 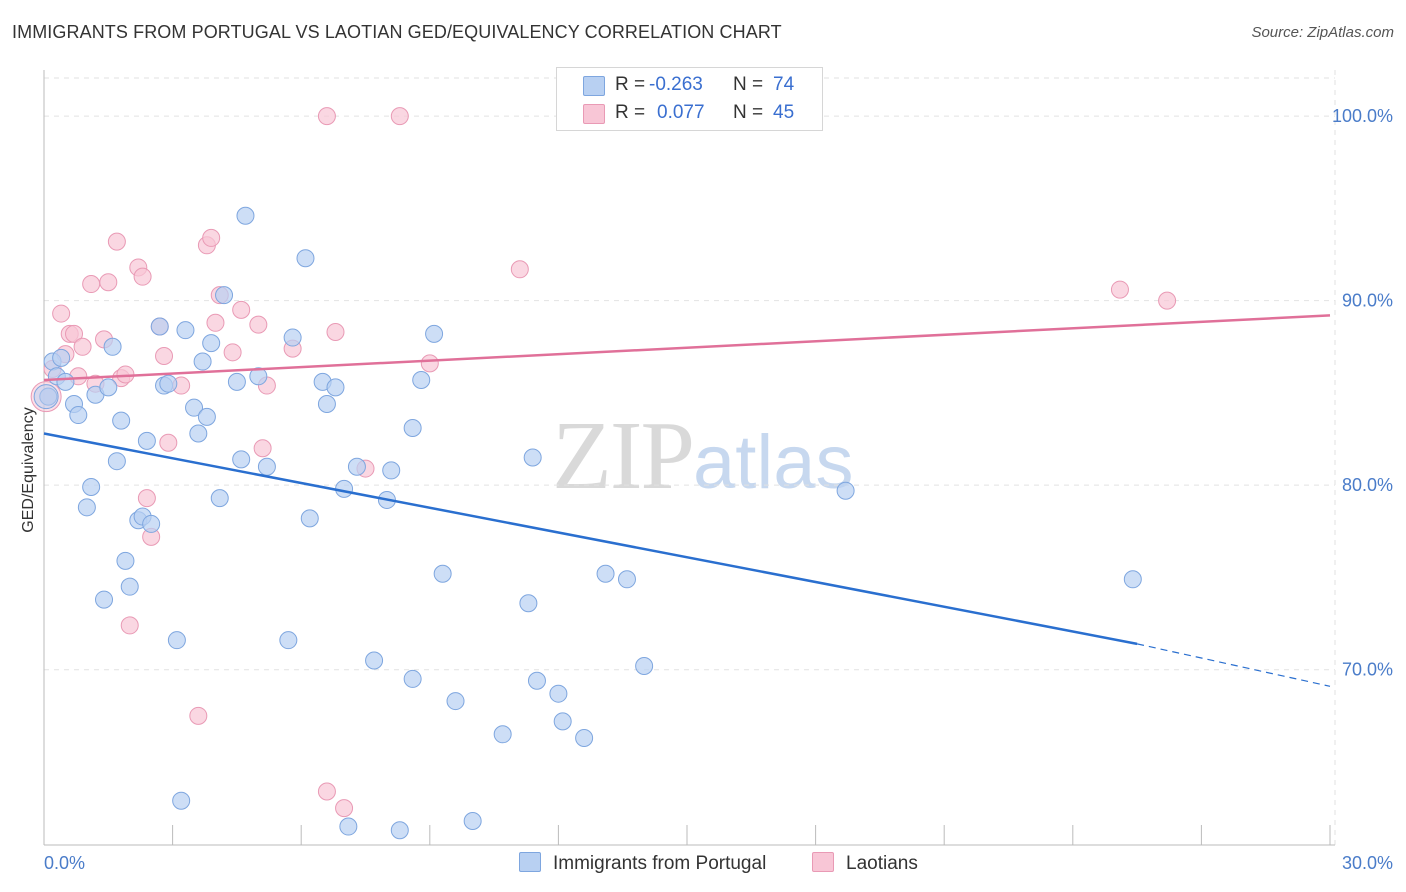 What do you see at coordinates (594, 114) in the screenshot?
I see `laotians-swatch` at bounding box center [594, 114].